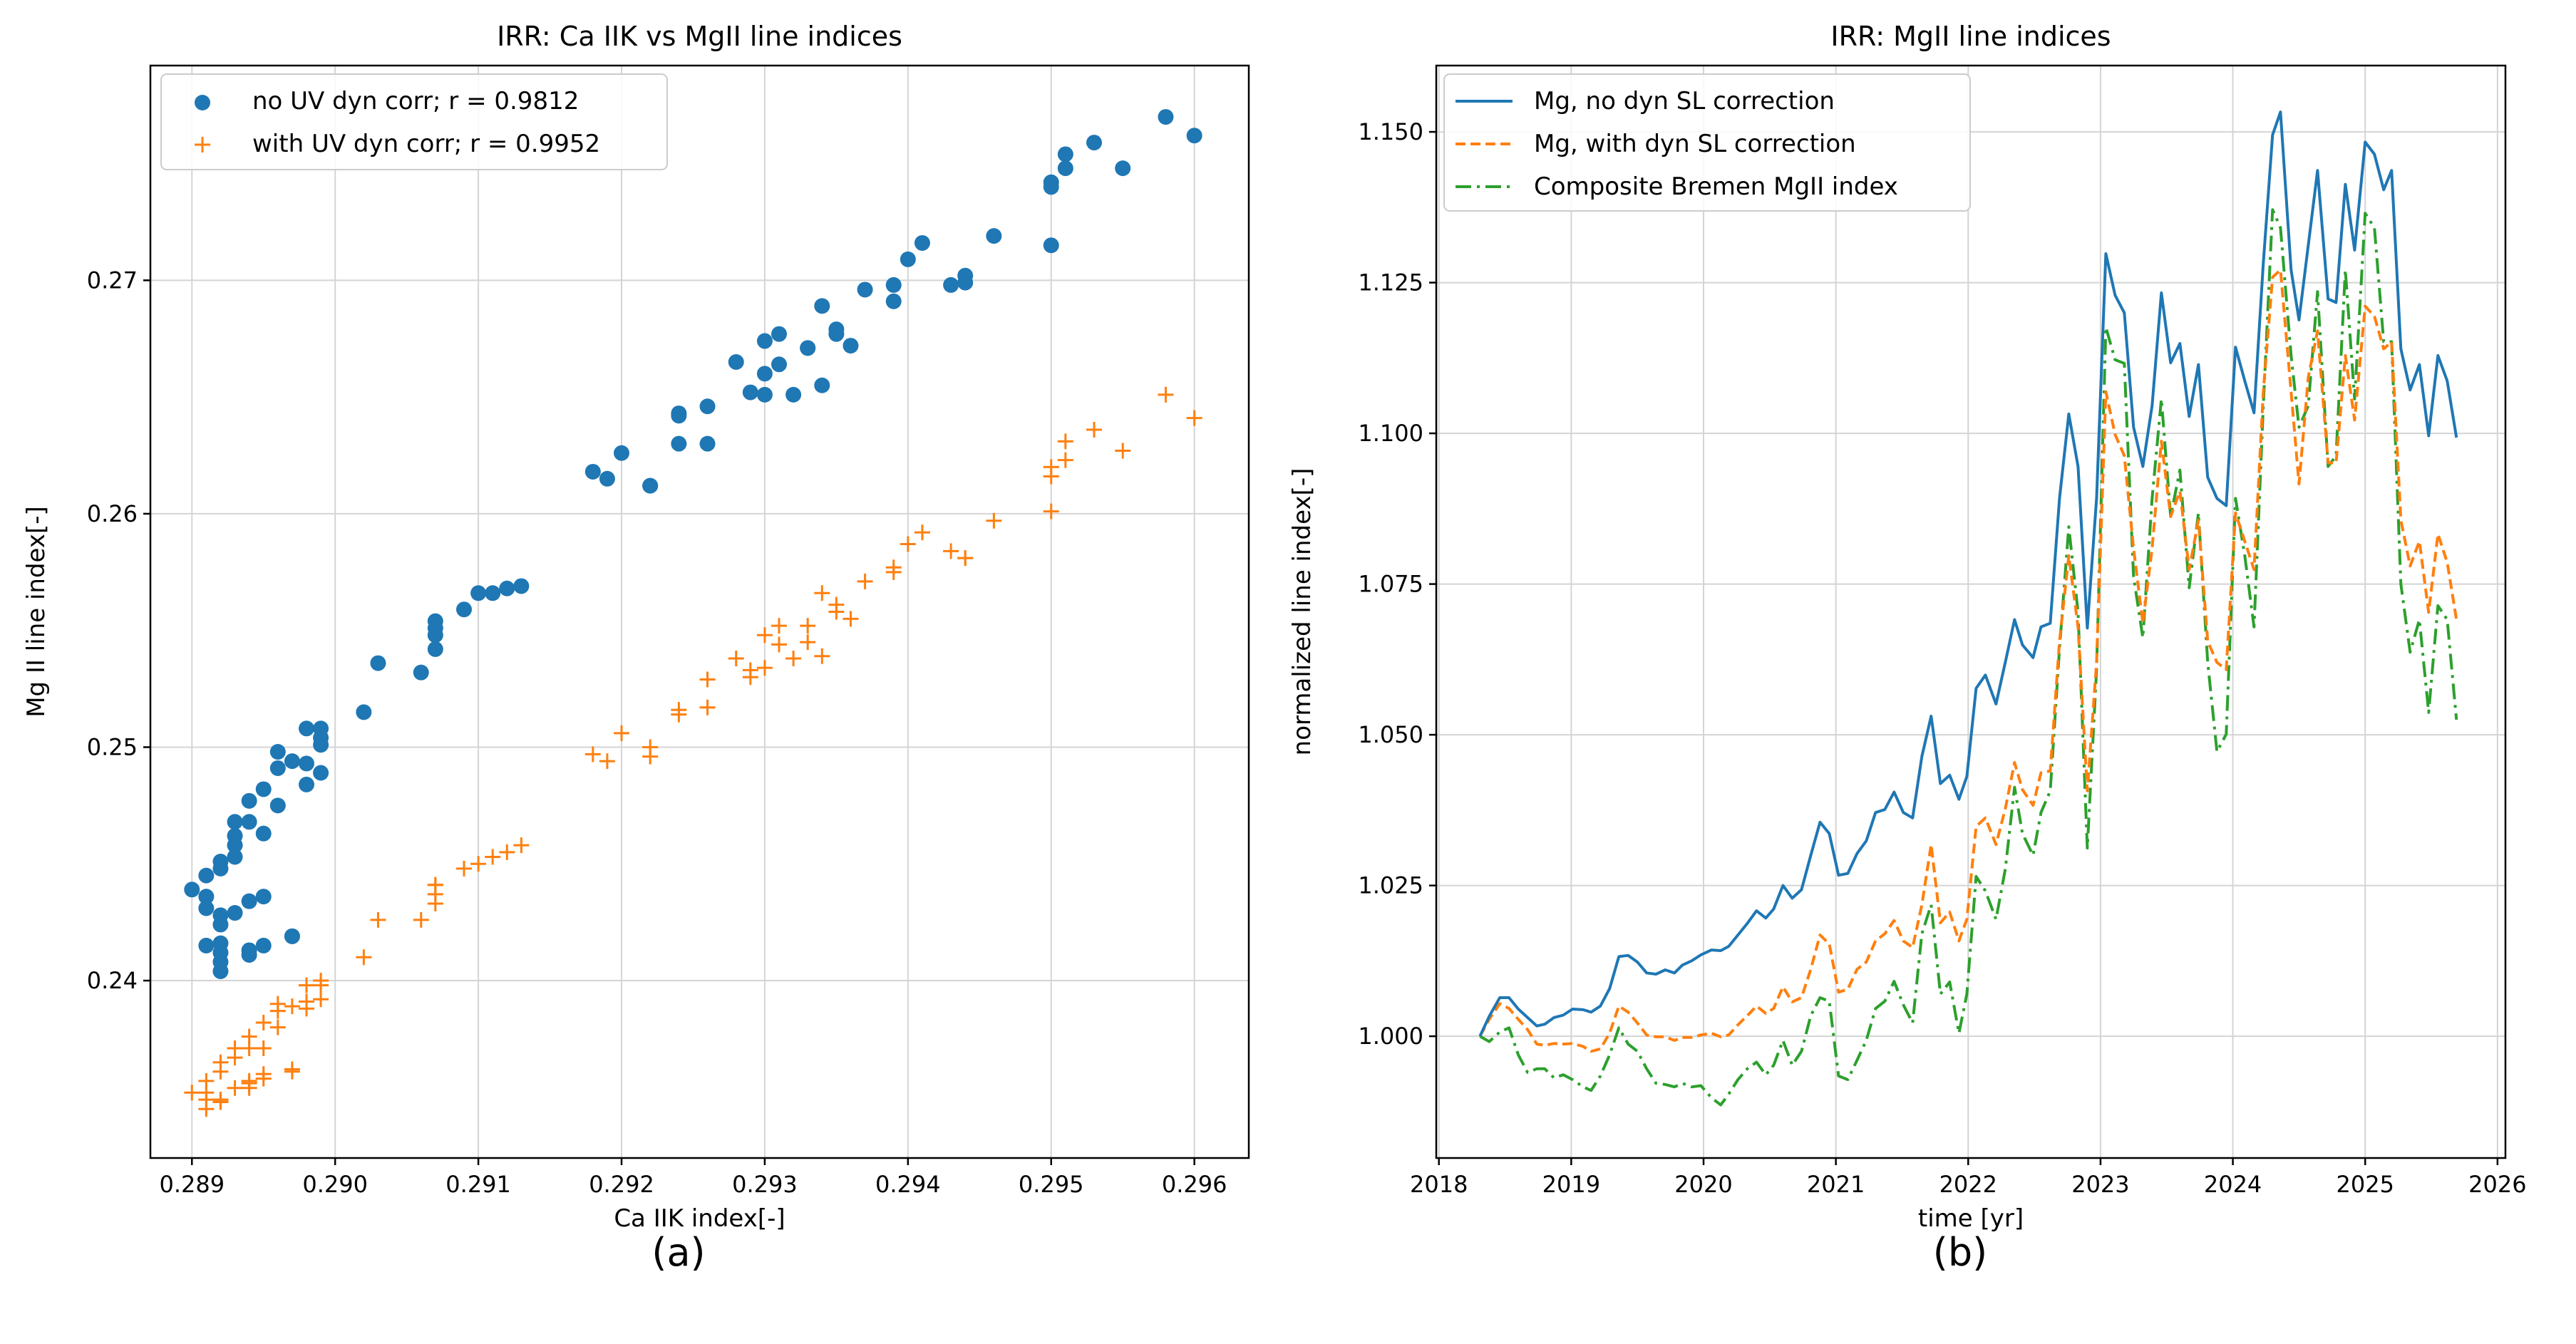  Describe the element at coordinates (1684, 101) in the screenshot. I see `legend-label: Mg, no dyn SL correction` at that location.